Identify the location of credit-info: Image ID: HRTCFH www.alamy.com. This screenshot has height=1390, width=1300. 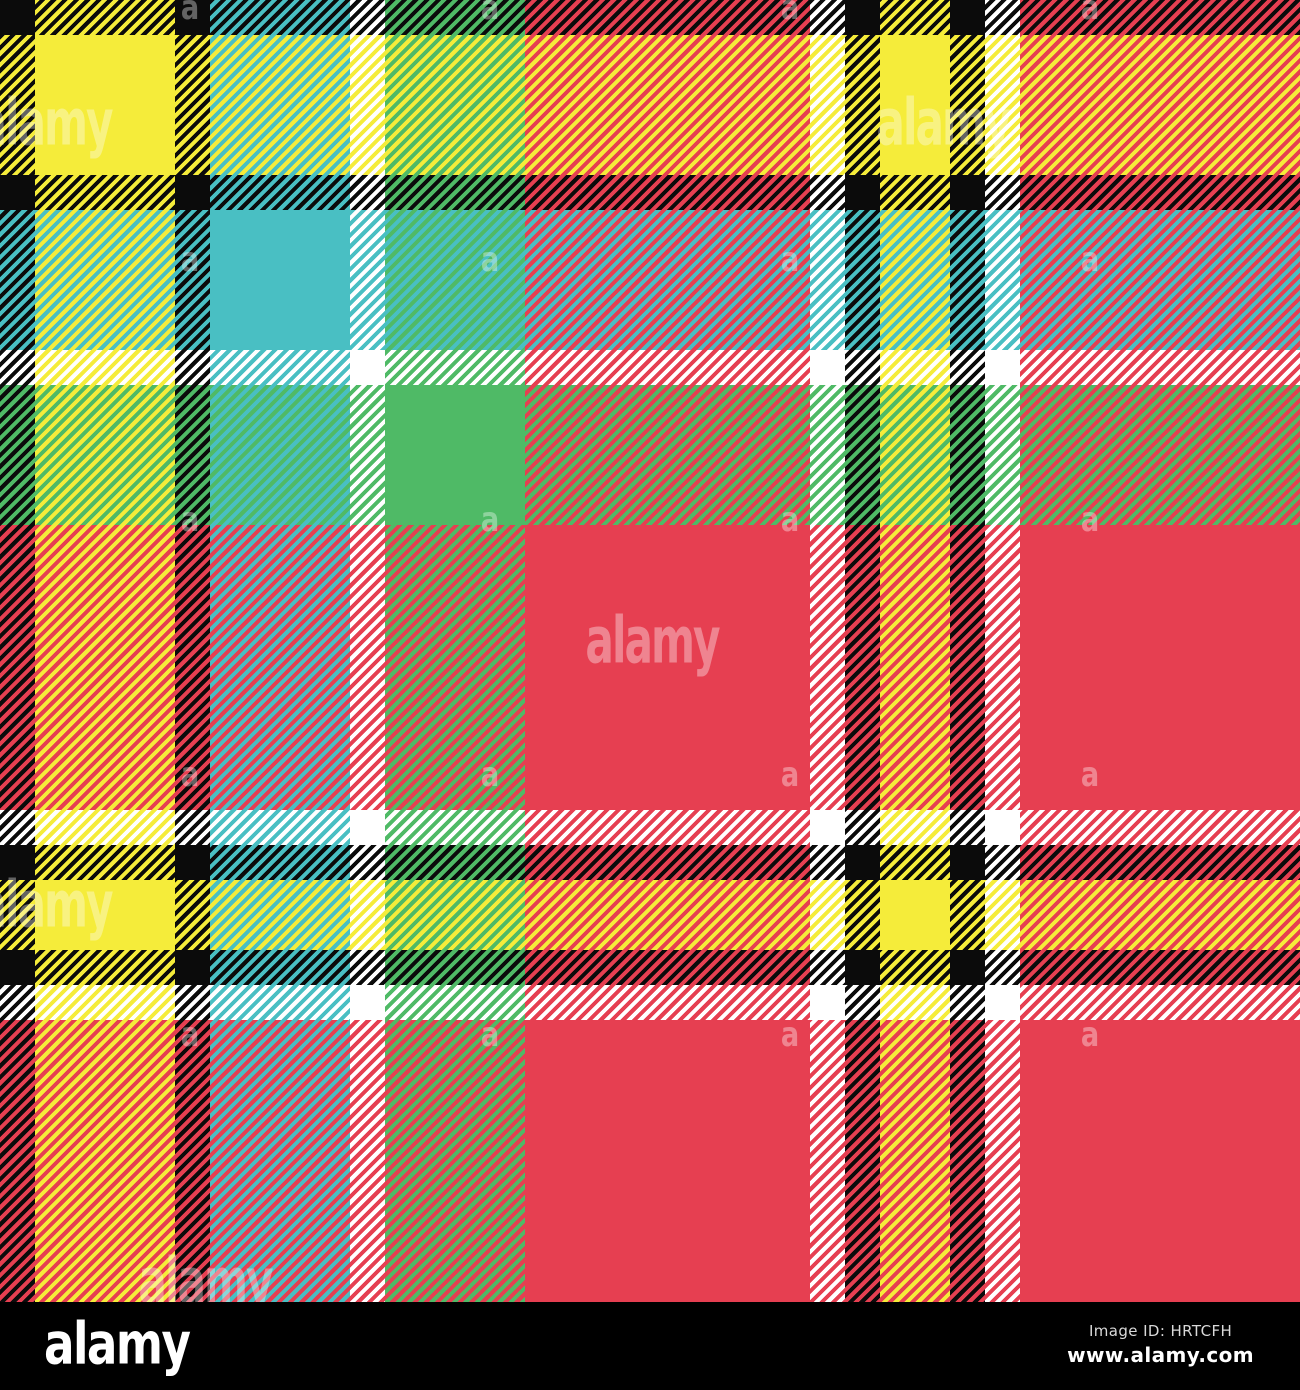
(1160, 1344).